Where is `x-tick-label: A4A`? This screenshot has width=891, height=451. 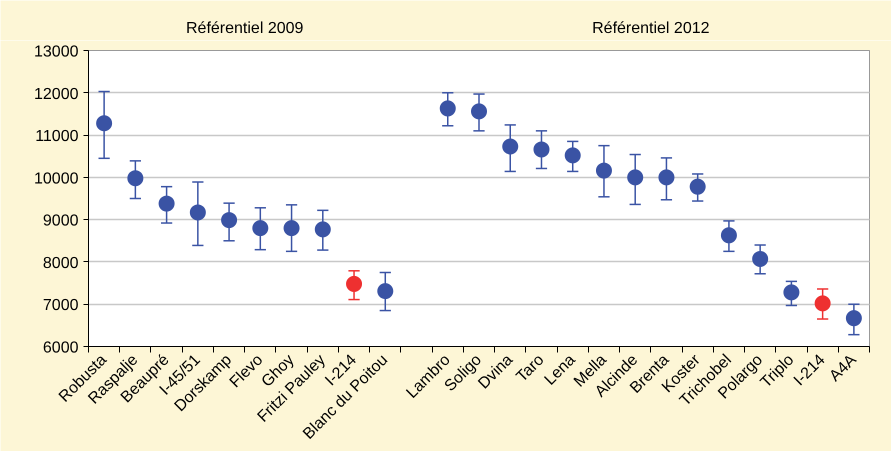 x-tick-label: A4A is located at coordinates (843, 368).